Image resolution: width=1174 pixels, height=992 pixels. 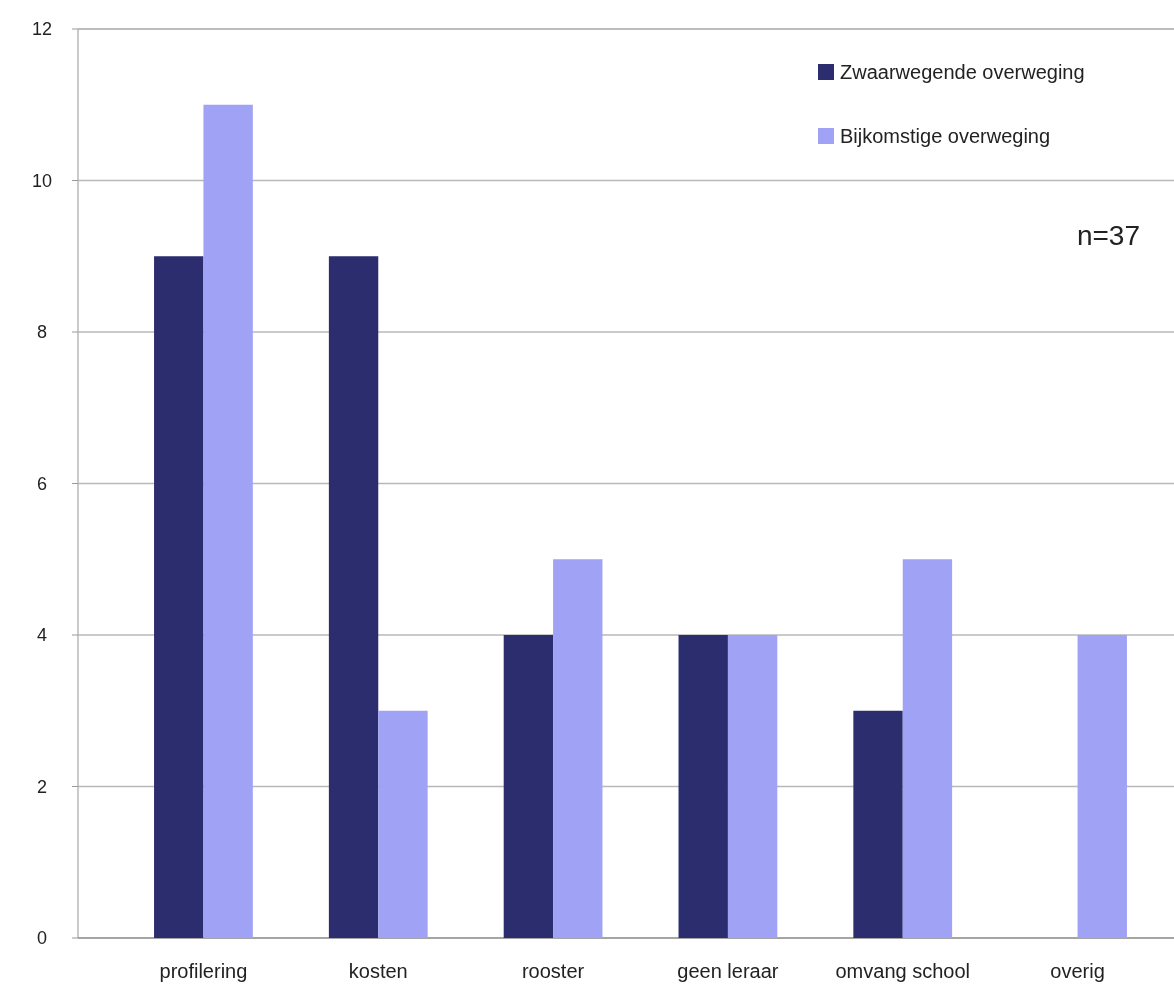 What do you see at coordinates (42, 786) in the screenshot?
I see `y-tick-label: 2` at bounding box center [42, 786].